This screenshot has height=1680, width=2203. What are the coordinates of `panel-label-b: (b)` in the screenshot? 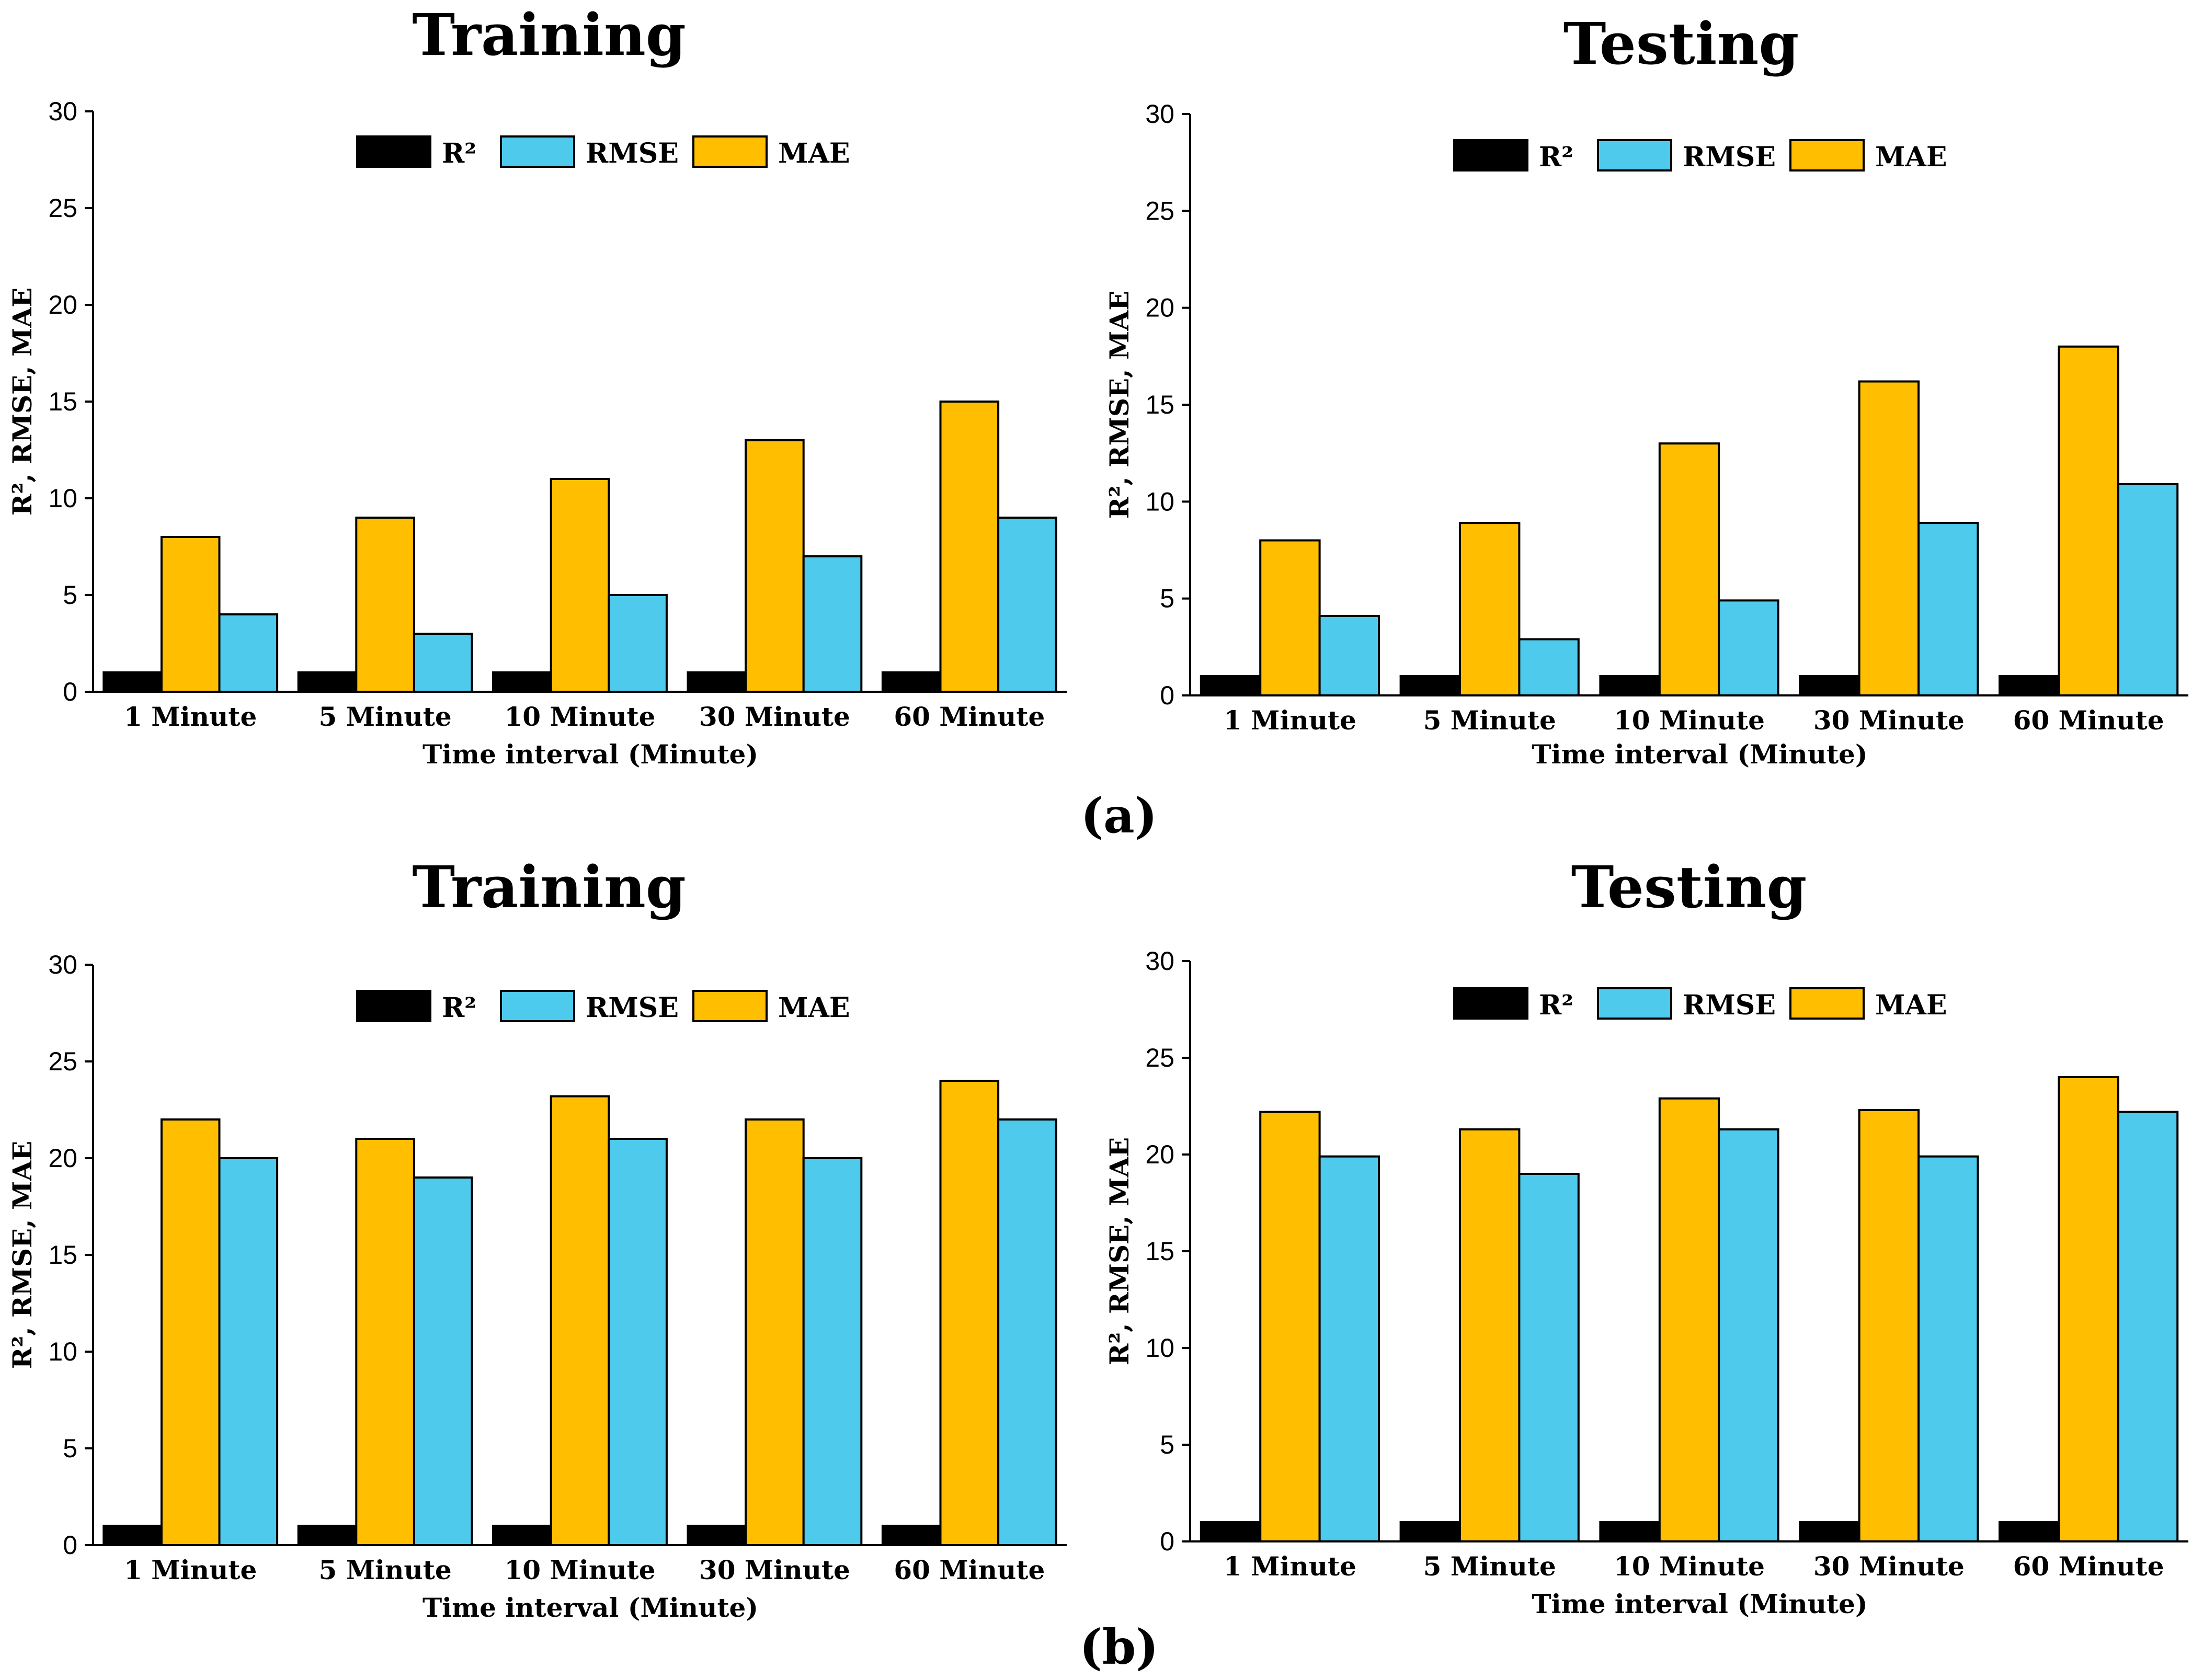 It's located at (1118, 1647).